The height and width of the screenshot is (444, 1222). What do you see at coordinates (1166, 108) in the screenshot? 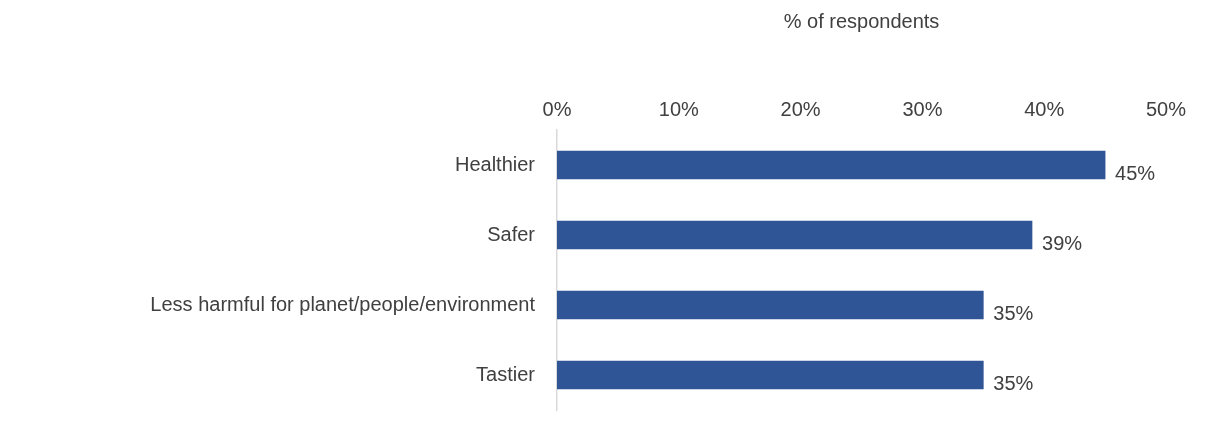
I see `x-tick-label: 50%` at bounding box center [1166, 108].